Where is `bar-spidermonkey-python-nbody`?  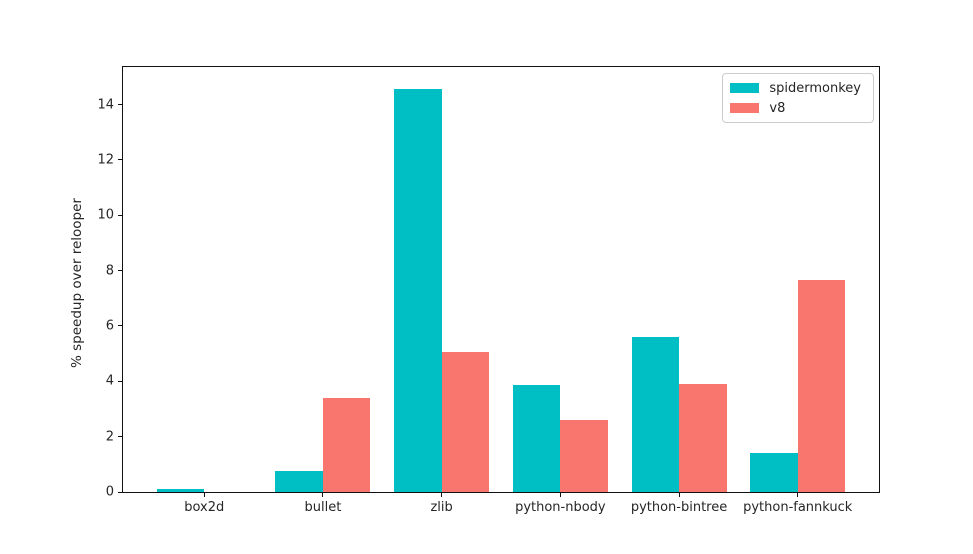
bar-spidermonkey-python-nbody is located at coordinates (536, 438).